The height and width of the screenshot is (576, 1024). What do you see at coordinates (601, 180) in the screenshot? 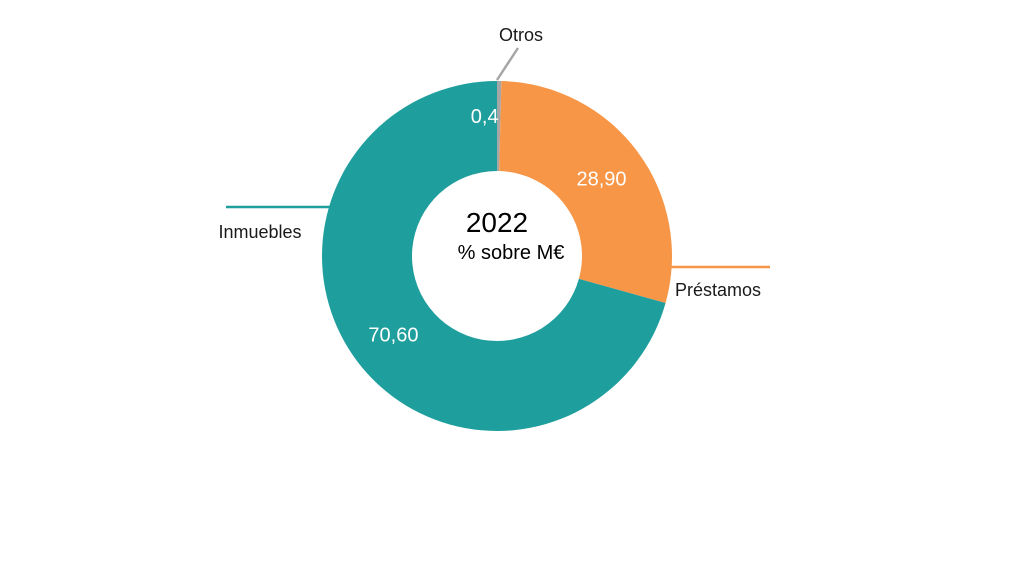
I see `value-label: 28,90` at bounding box center [601, 180].